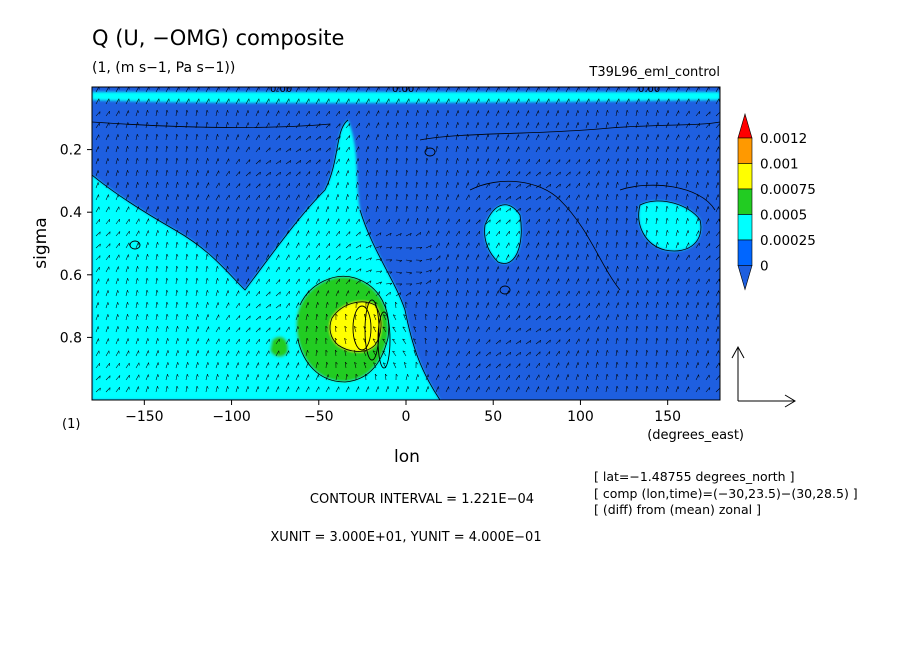  Describe the element at coordinates (745, 201) in the screenshot. I see `legend-swatch` at that location.